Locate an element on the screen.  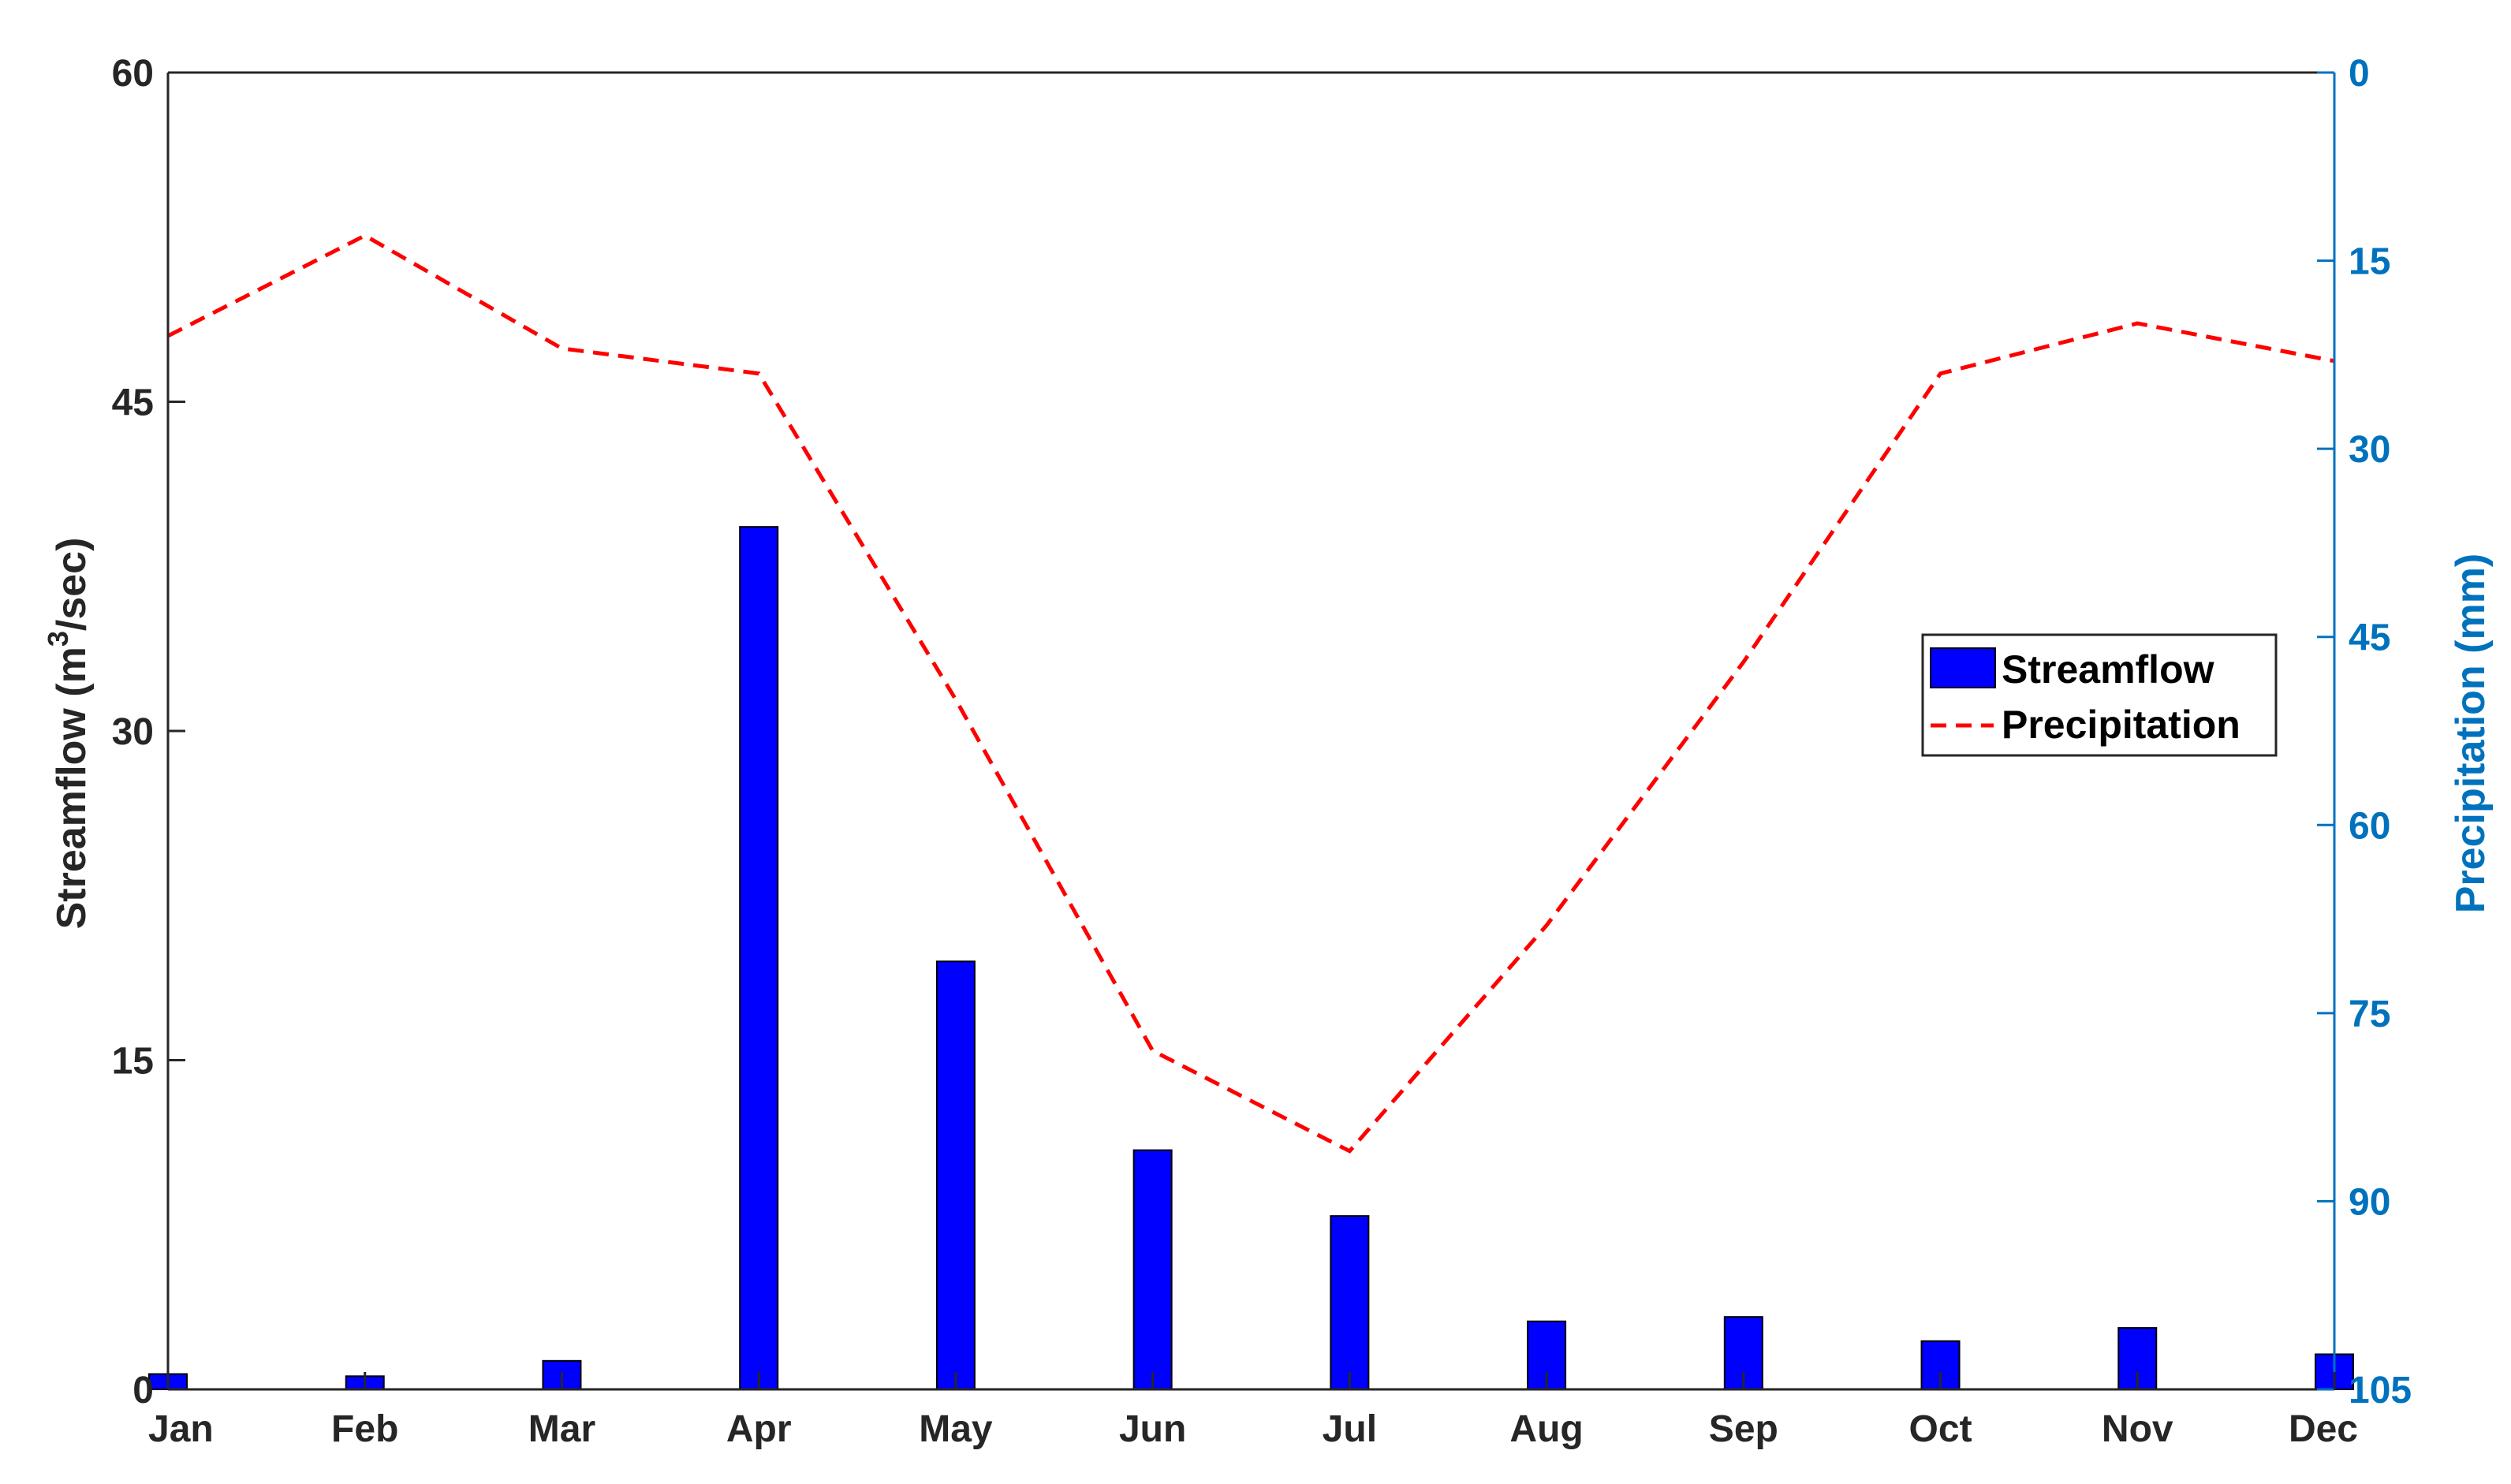
right-tick-label: 15 is located at coordinates (2369, 262).